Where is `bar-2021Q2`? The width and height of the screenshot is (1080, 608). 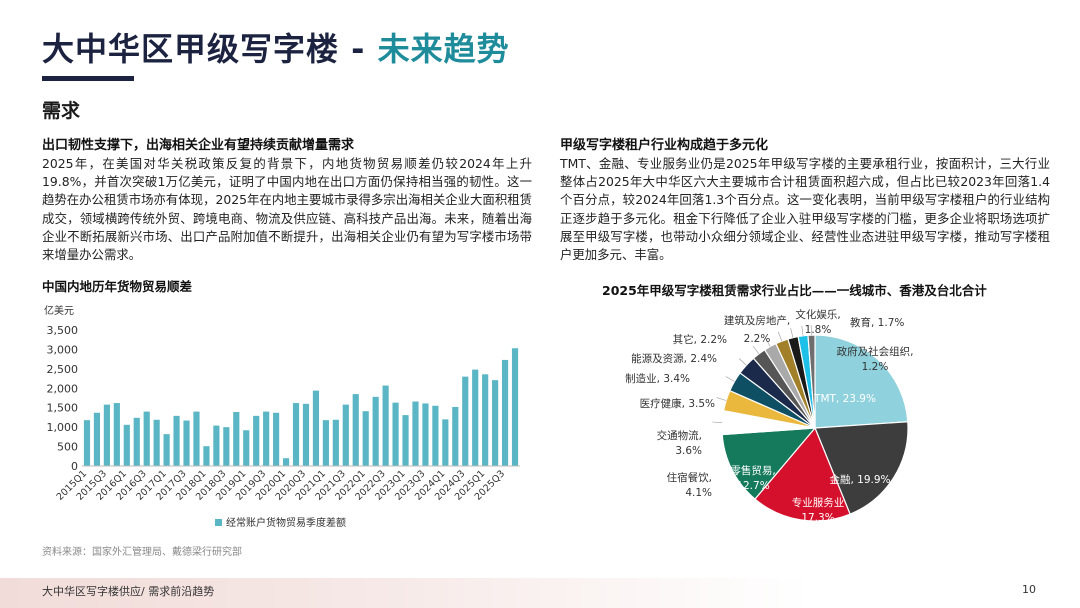
bar-2021Q2 is located at coordinates (335, 442).